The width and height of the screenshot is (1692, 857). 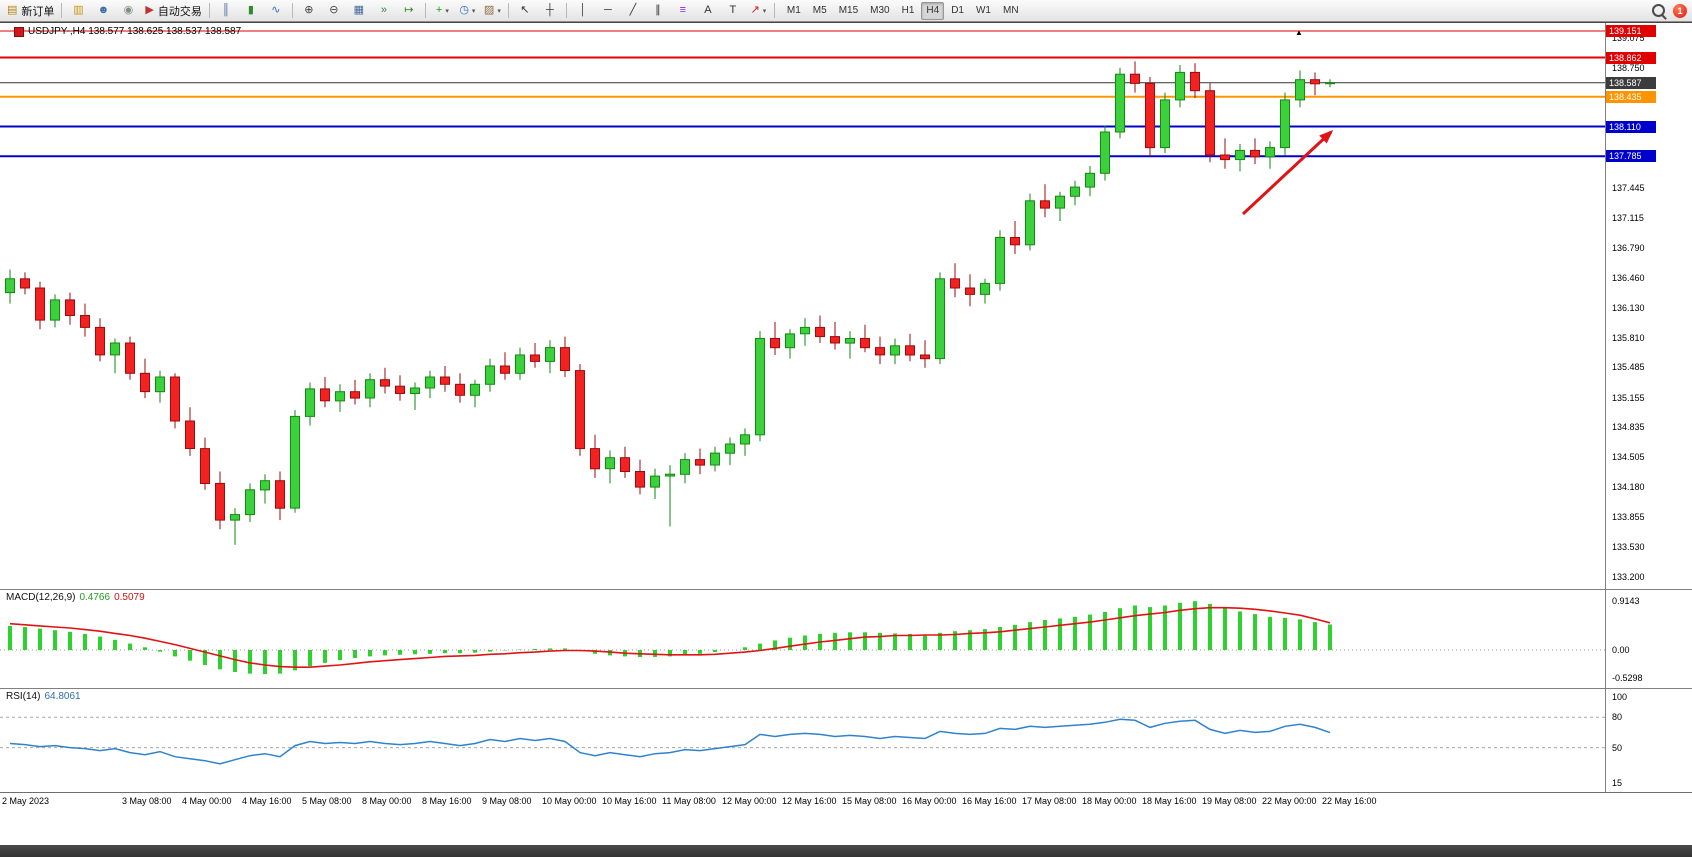 What do you see at coordinates (525, 11) in the screenshot?
I see `cursor-button: ↖` at bounding box center [525, 11].